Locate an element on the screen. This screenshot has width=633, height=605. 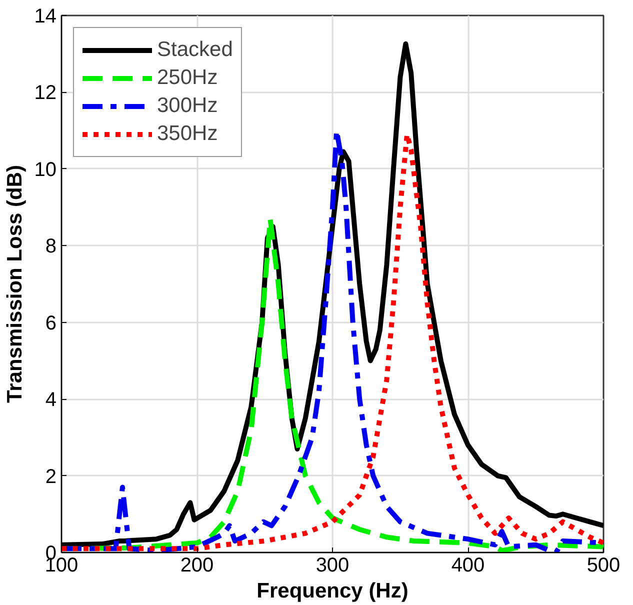
y-tick-label: 12 is located at coordinates (45, 93).